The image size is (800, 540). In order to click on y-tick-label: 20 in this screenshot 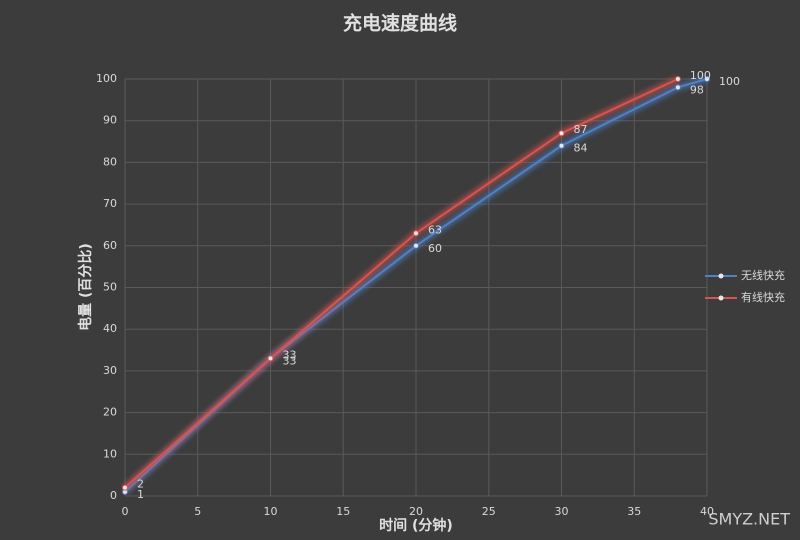, I will do `click(110, 412)`.